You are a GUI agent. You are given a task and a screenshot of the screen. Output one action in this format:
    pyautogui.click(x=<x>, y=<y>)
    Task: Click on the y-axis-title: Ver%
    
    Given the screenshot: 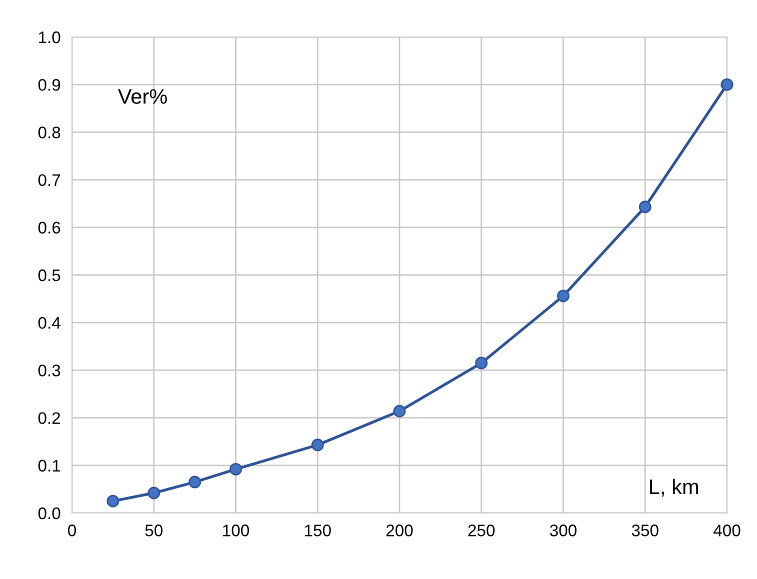 What is the action you would take?
    pyautogui.click(x=142, y=96)
    